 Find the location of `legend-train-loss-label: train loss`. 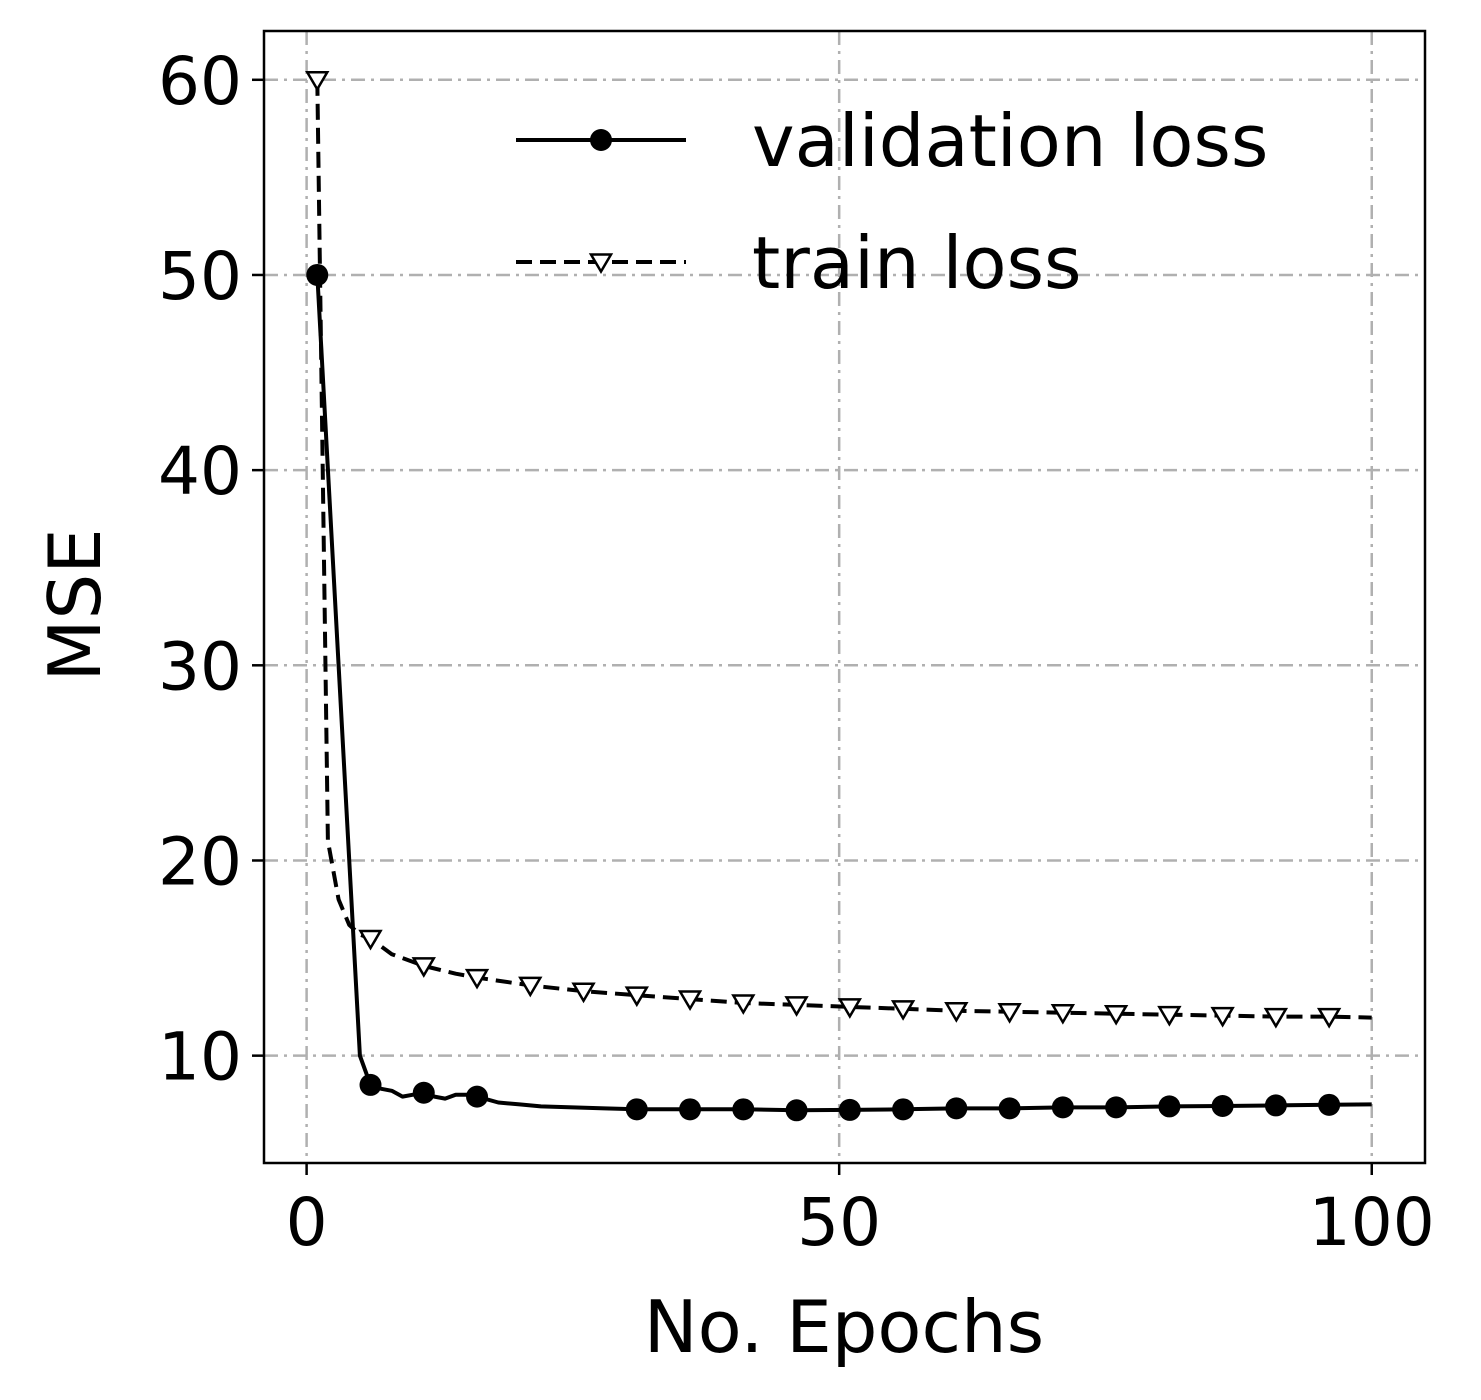

legend-train-loss-label: train loss is located at coordinates (917, 263).